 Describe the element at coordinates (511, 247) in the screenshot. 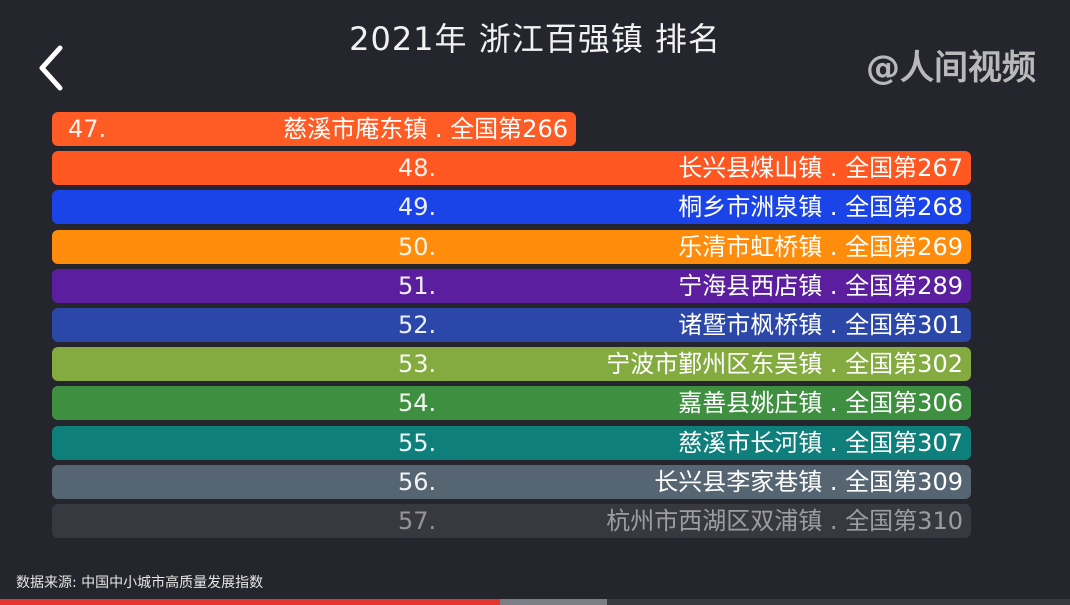

I see `bar-50: 50. 乐清市虹桥镇 . 全国第269` at that location.